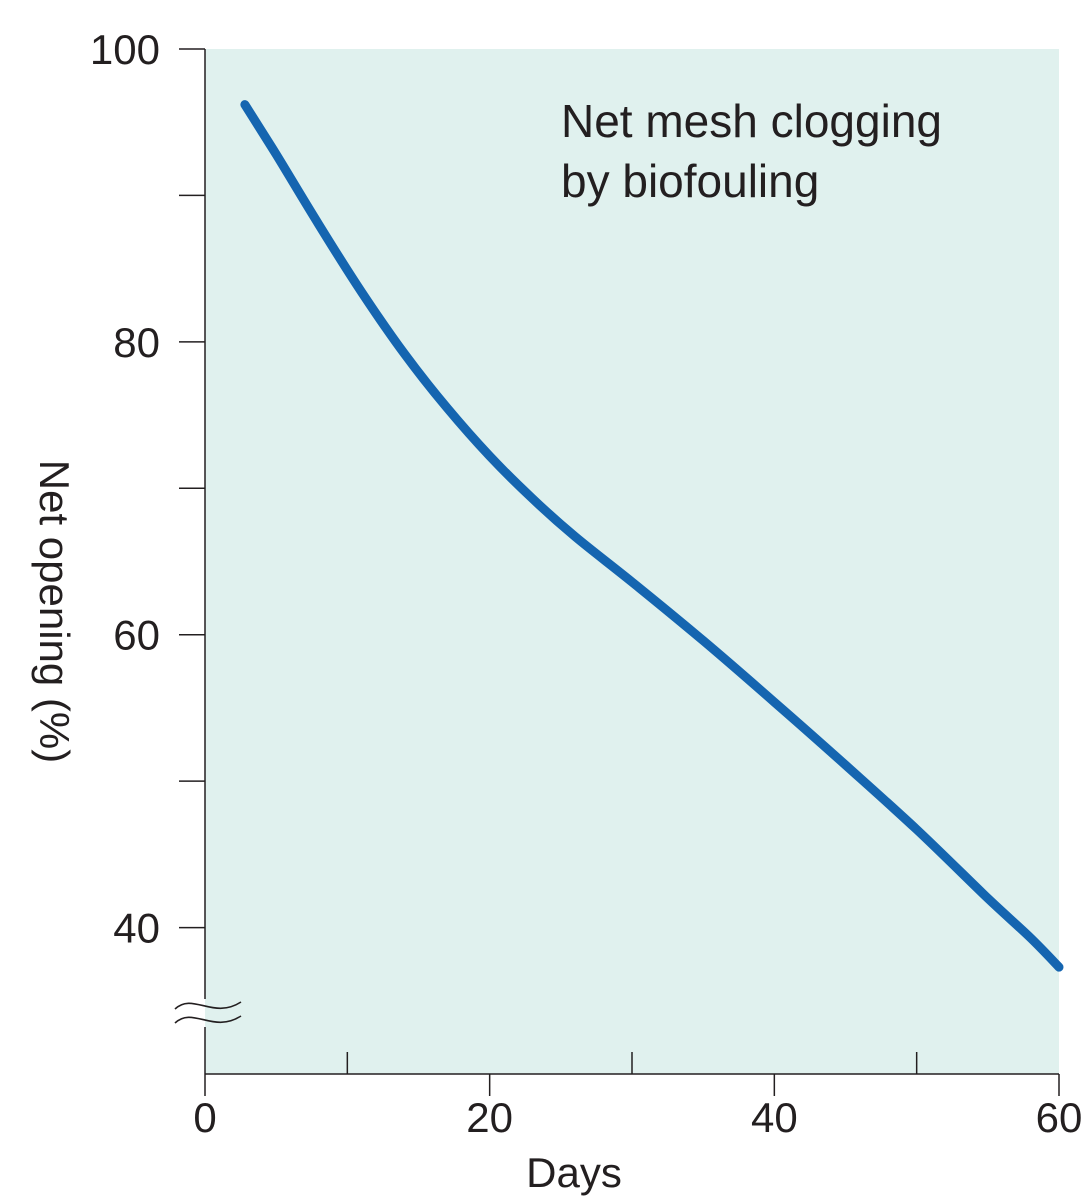  What do you see at coordinates (489, 1117) in the screenshot?
I see `x-tick-label: 20` at bounding box center [489, 1117].